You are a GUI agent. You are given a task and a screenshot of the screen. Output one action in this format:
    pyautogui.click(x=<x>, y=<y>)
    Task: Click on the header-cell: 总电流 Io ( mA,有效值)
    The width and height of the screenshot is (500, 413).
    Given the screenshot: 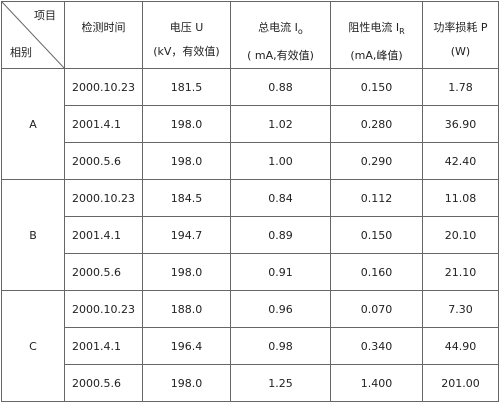 What is the action you would take?
    pyautogui.click(x=280, y=35)
    